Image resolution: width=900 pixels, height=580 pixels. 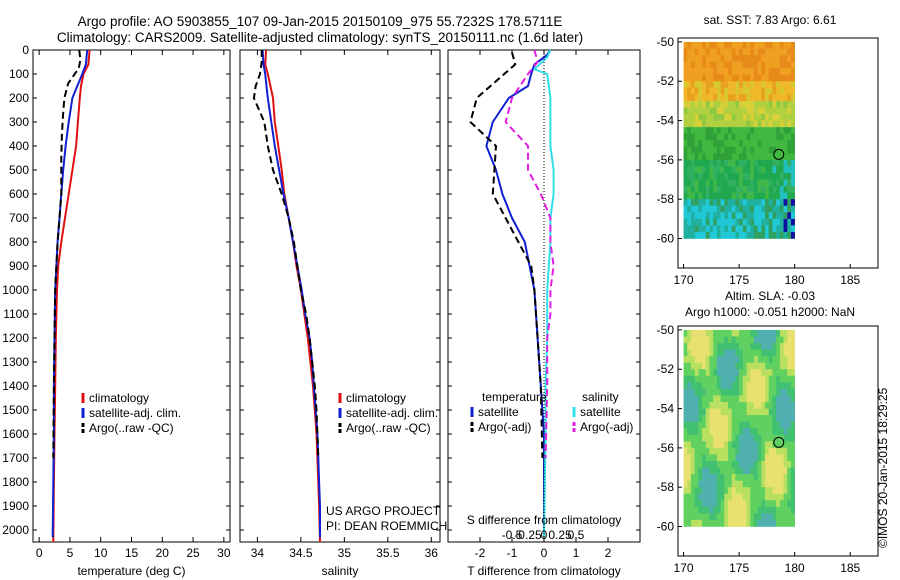 What do you see at coordinates (544, 553) in the screenshot?
I see `difference-xtick-label: 0` at bounding box center [544, 553].